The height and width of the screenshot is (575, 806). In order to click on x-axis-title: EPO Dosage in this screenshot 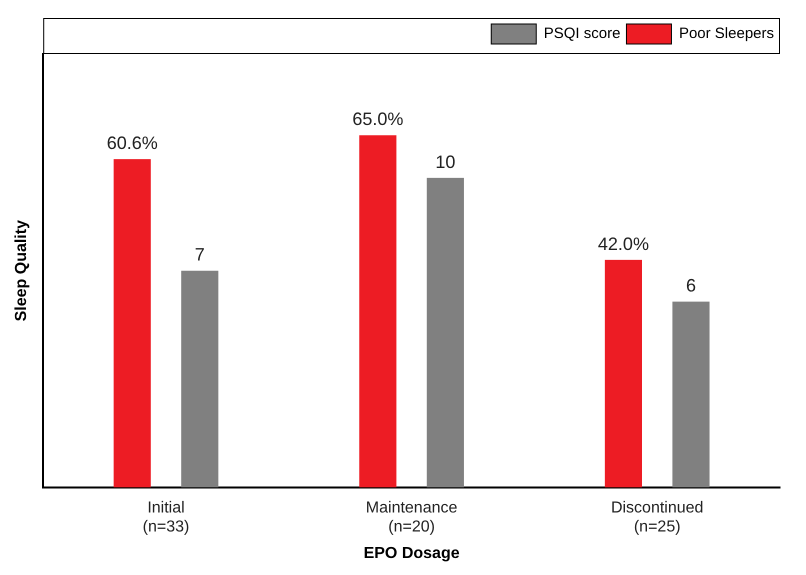, I will do `click(412, 553)`.